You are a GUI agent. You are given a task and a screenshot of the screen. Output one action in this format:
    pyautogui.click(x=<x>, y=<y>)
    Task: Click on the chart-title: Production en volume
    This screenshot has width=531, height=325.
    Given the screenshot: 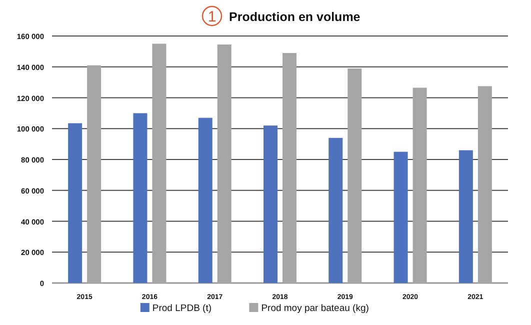 What is the action you would take?
    pyautogui.click(x=294, y=17)
    